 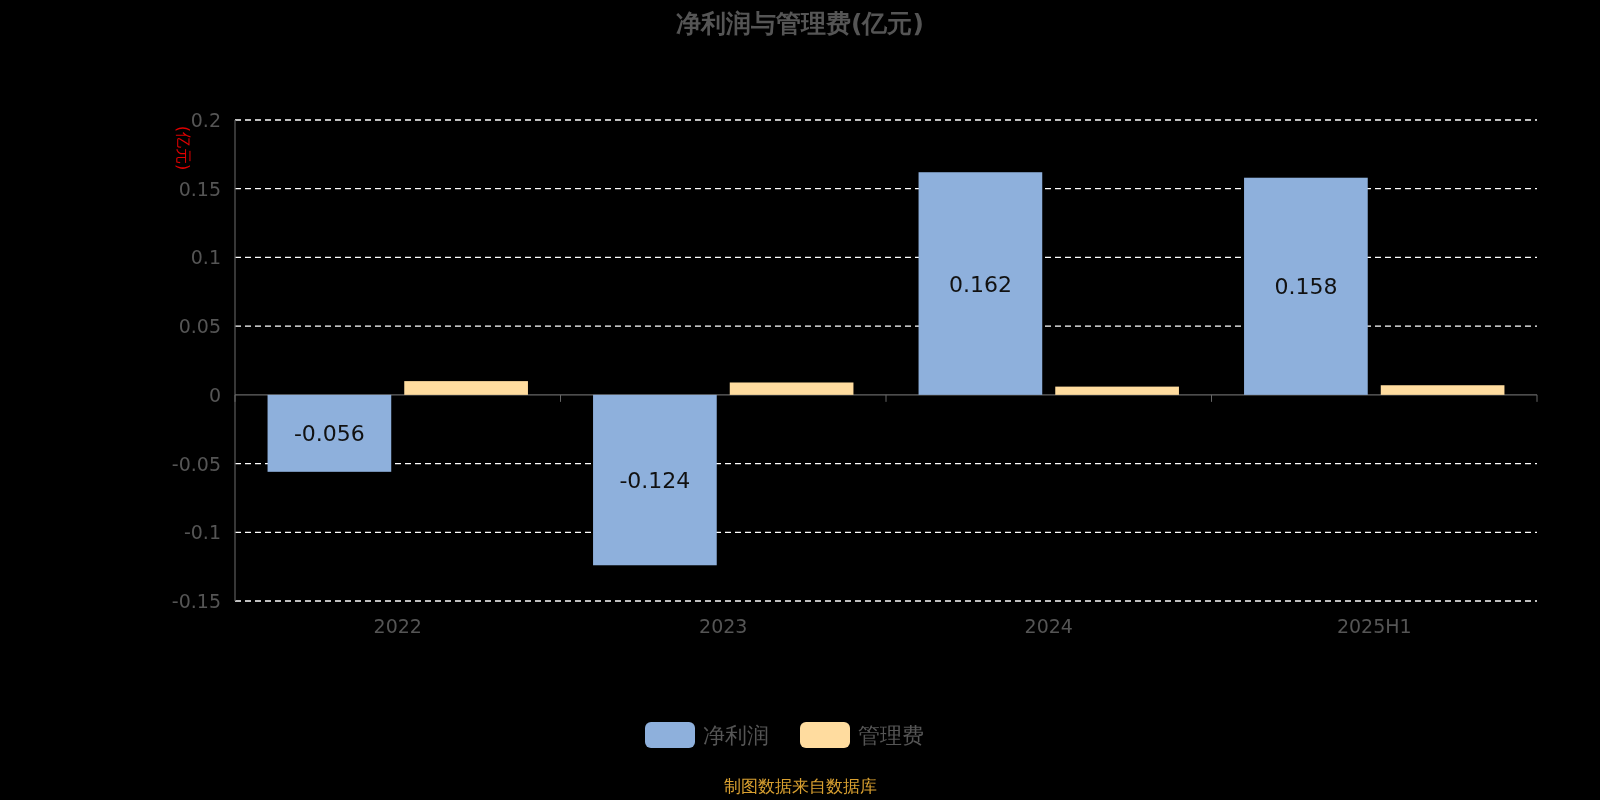 I want to click on x-tick-label: 2023, so click(x=723, y=626).